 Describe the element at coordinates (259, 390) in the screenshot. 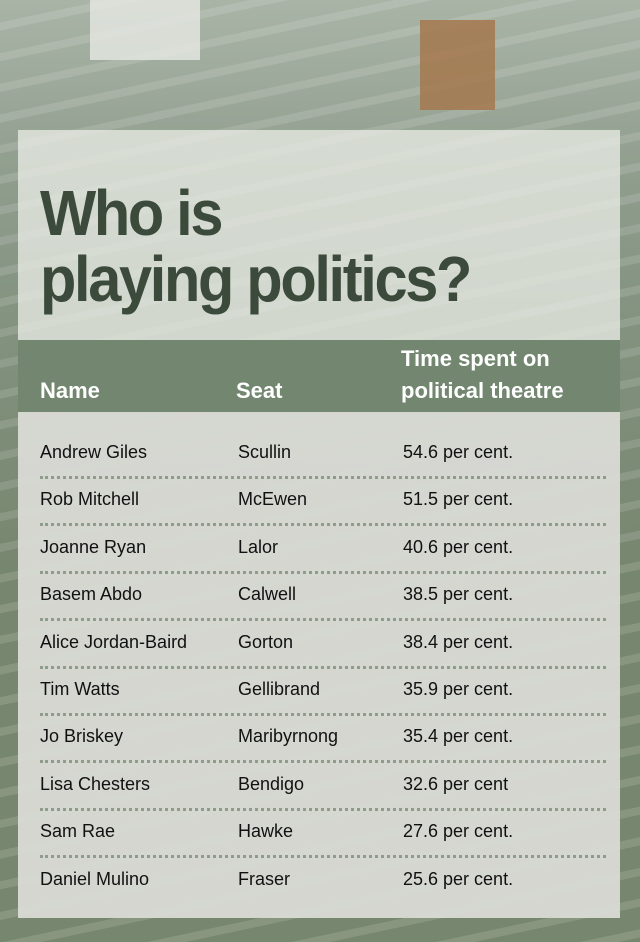

I see `header-seat: Seat` at that location.